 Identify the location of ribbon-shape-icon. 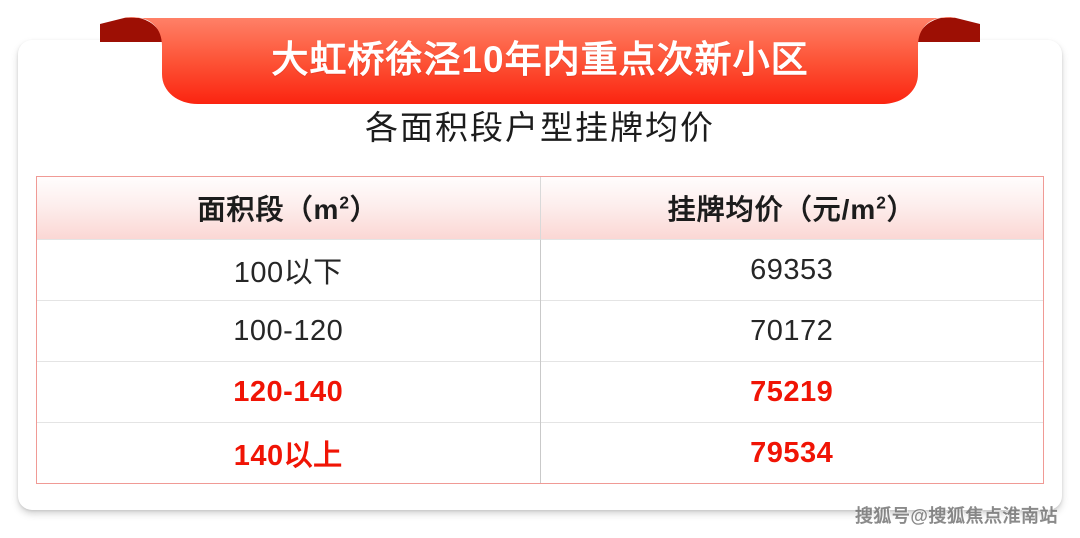
(540, 60).